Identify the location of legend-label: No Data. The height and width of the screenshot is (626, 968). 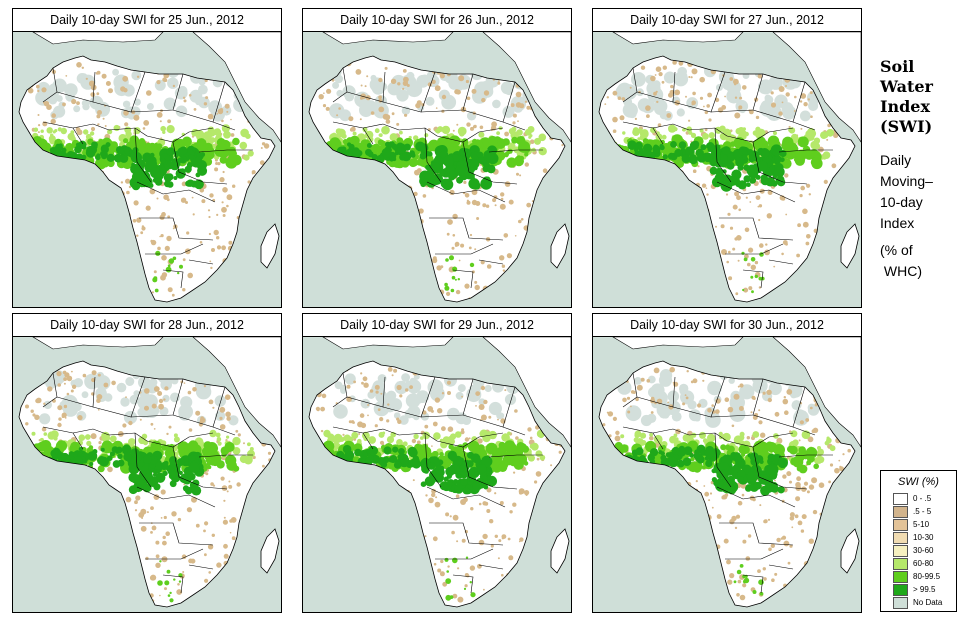
(928, 602).